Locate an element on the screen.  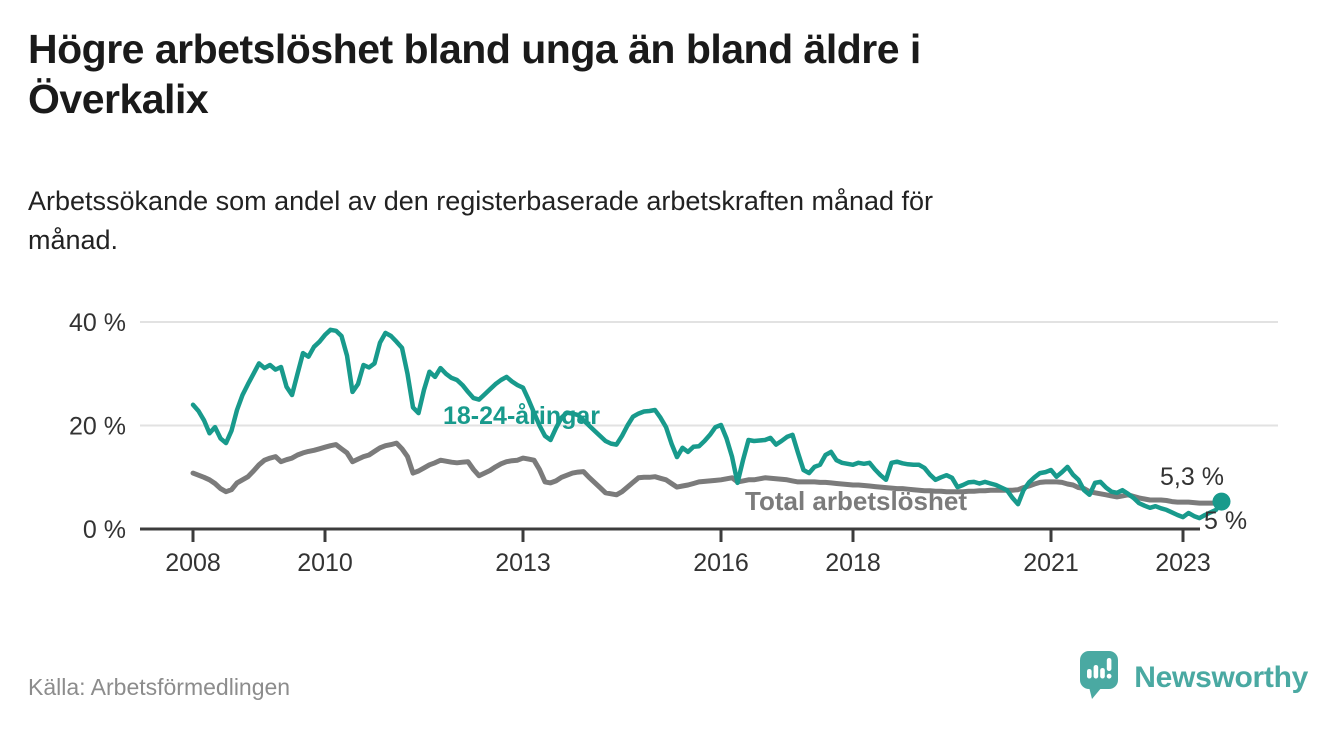
newsworthy-logo-text: Newsworthy is located at coordinates (1221, 677).